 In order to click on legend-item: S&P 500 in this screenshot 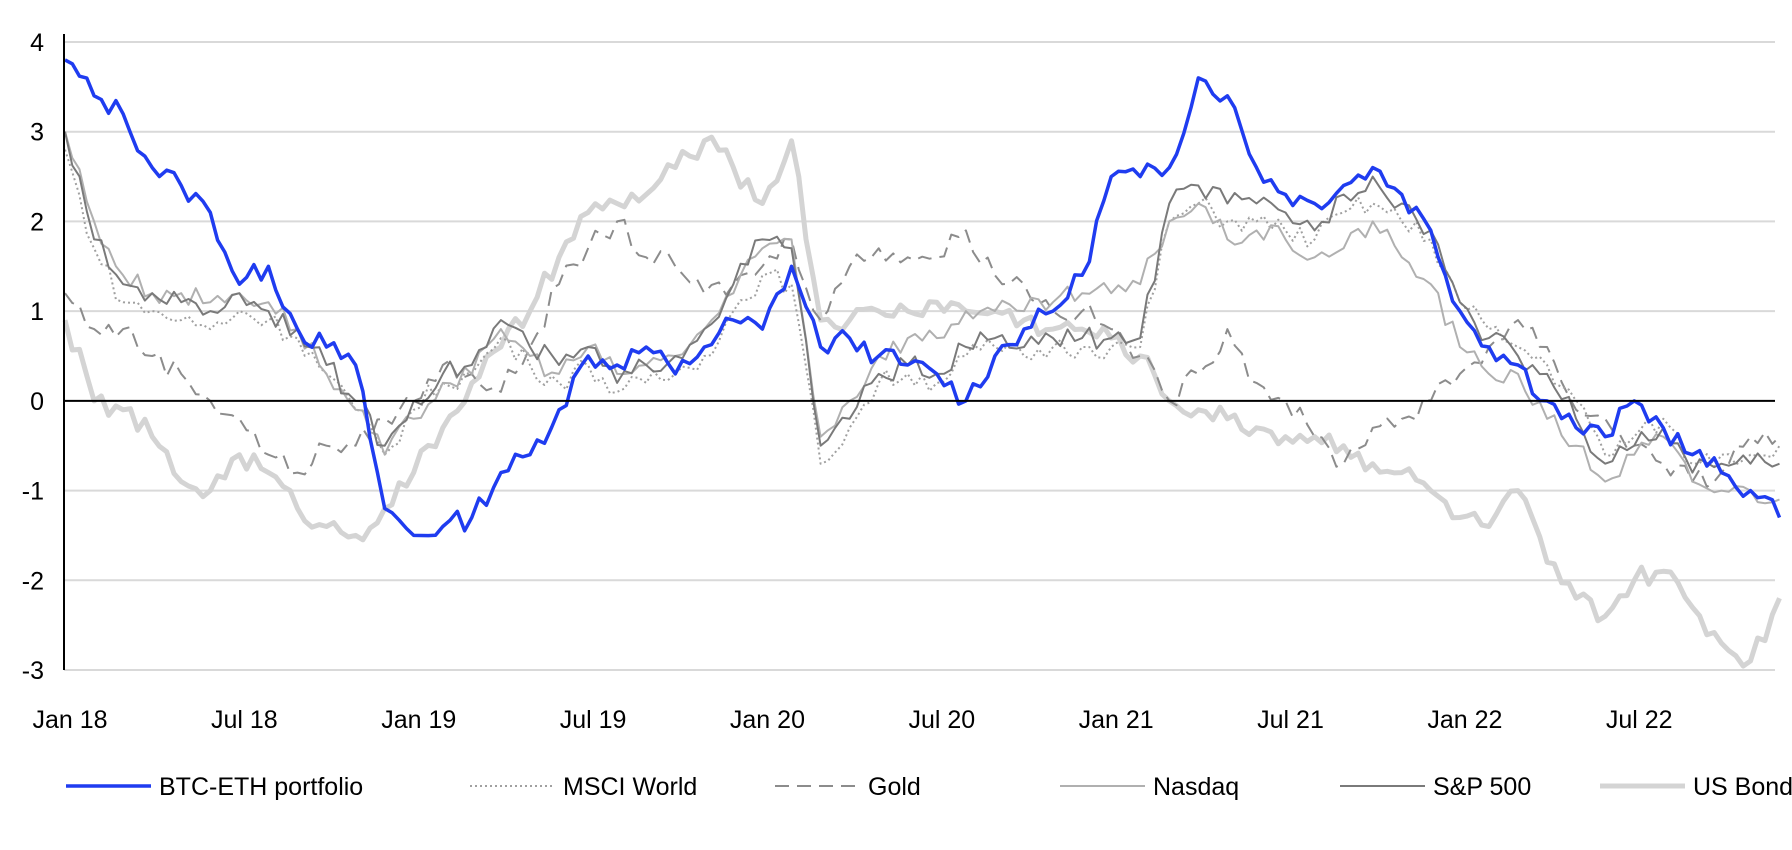, I will do `click(1435, 787)`.